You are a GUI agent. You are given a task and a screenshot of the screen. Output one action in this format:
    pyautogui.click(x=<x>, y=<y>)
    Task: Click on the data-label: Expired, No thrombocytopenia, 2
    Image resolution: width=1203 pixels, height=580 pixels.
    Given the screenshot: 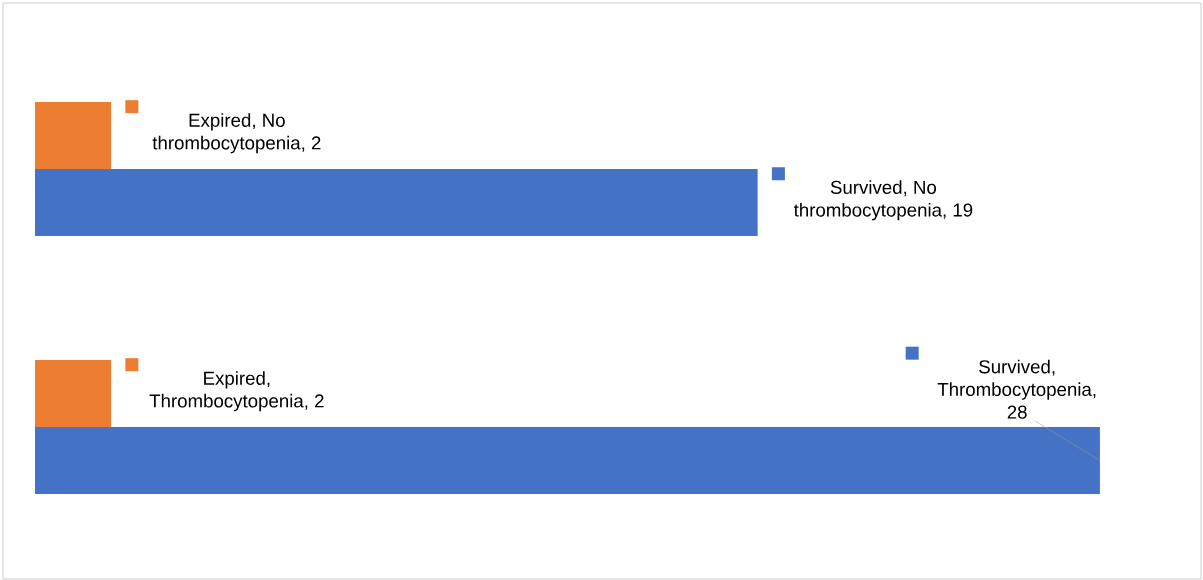 What is the action you would take?
    pyautogui.click(x=236, y=133)
    